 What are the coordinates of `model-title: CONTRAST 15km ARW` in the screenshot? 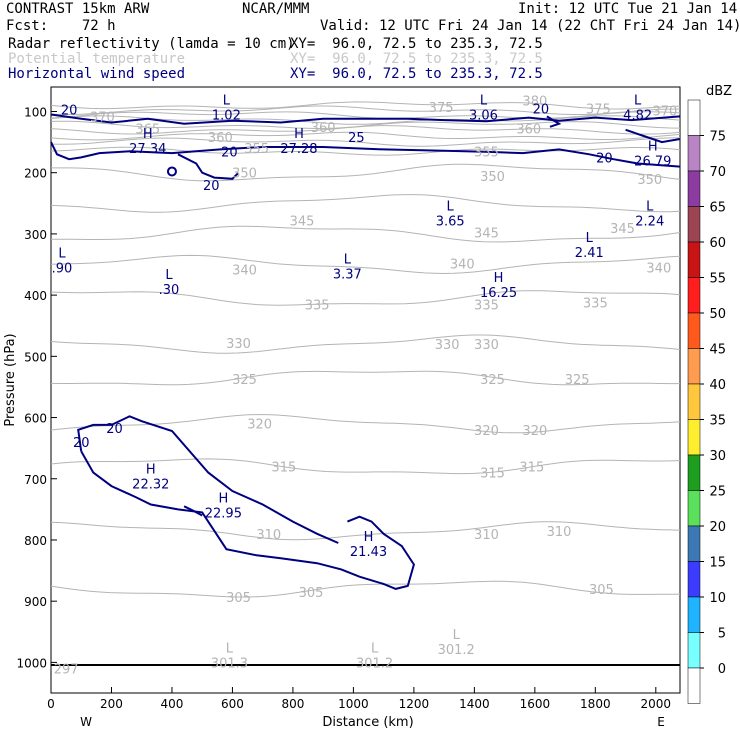 It's located at (78, 9).